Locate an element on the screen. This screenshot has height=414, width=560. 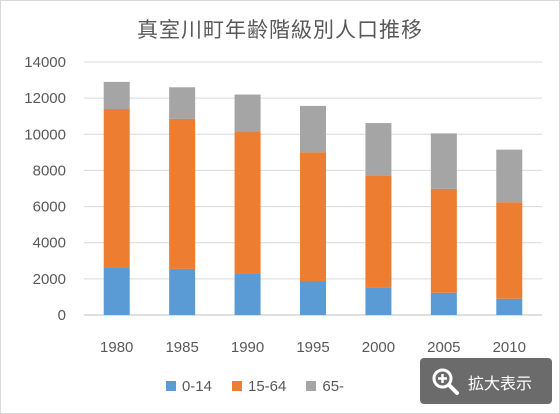
y-tick-label: 14000 is located at coordinates (45, 62).